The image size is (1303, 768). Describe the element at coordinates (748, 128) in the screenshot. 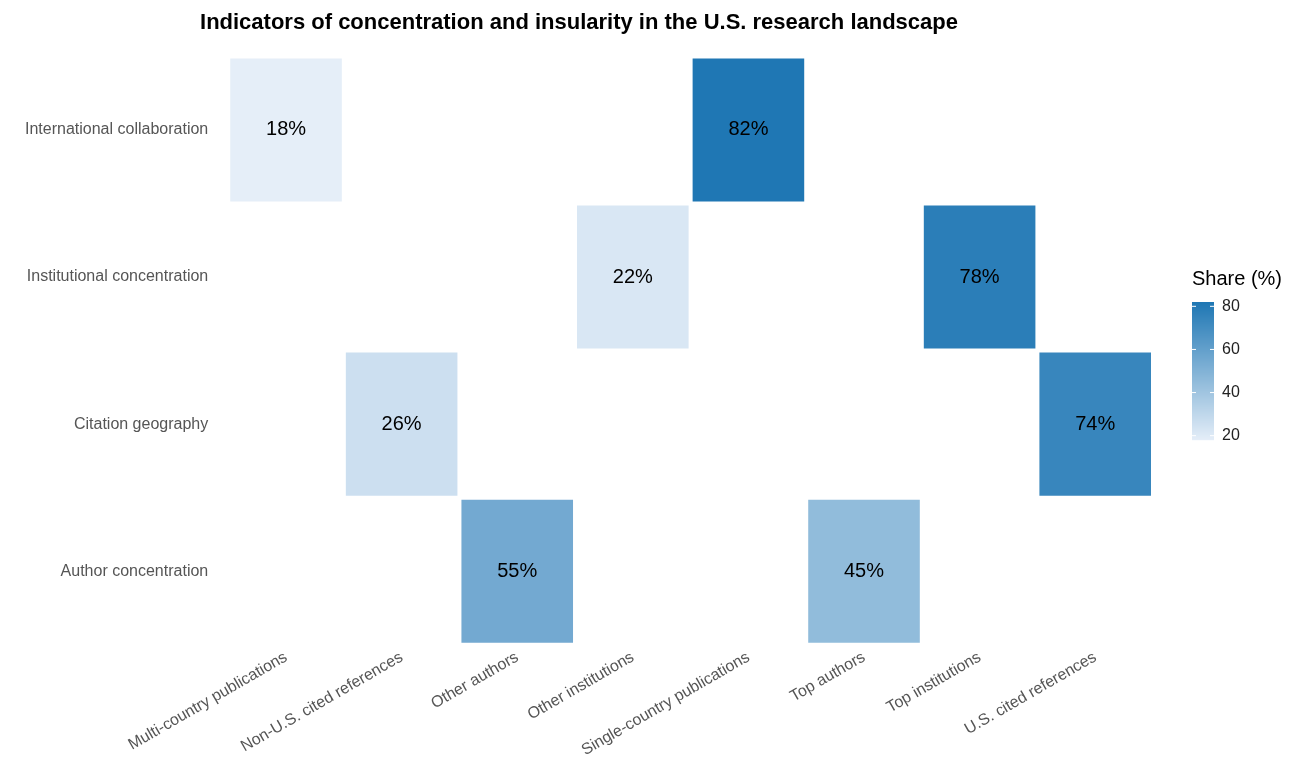

I see `data-label: 82%` at that location.